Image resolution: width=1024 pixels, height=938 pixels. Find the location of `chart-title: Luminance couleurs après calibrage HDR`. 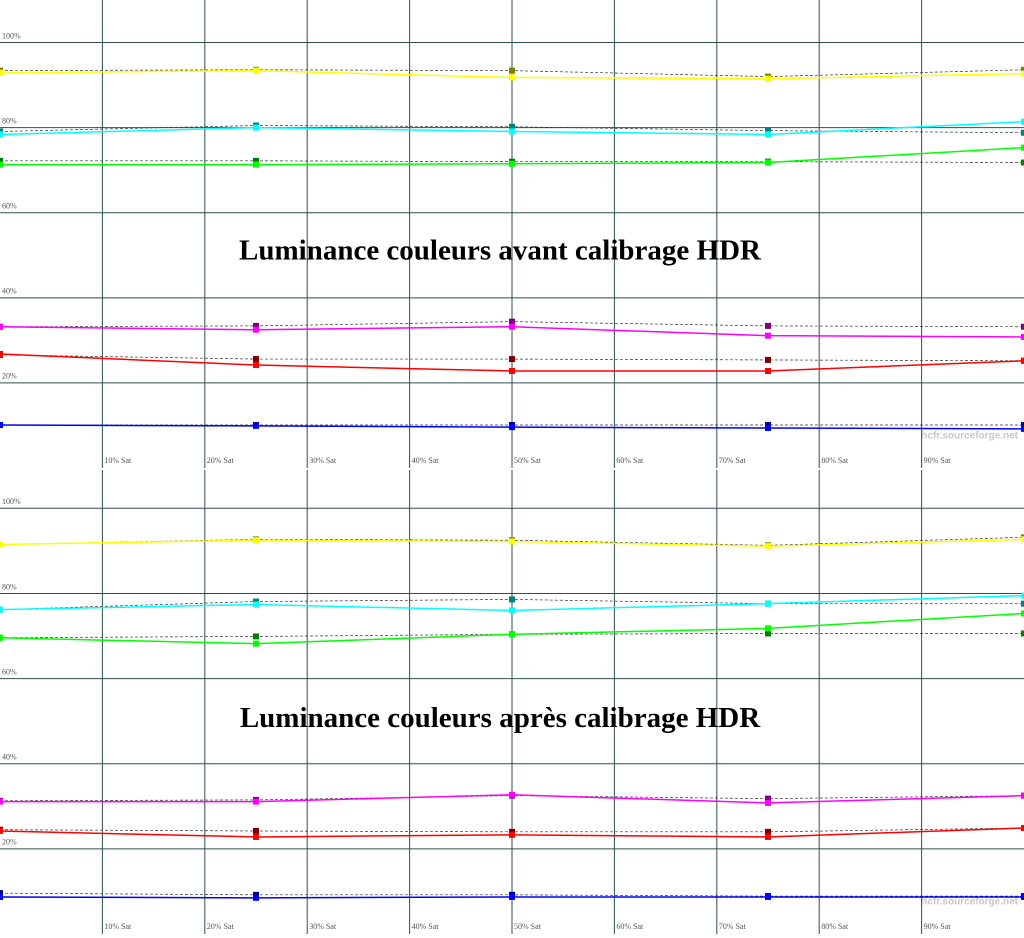

chart-title: Luminance couleurs après calibrage HDR is located at coordinates (500, 718).